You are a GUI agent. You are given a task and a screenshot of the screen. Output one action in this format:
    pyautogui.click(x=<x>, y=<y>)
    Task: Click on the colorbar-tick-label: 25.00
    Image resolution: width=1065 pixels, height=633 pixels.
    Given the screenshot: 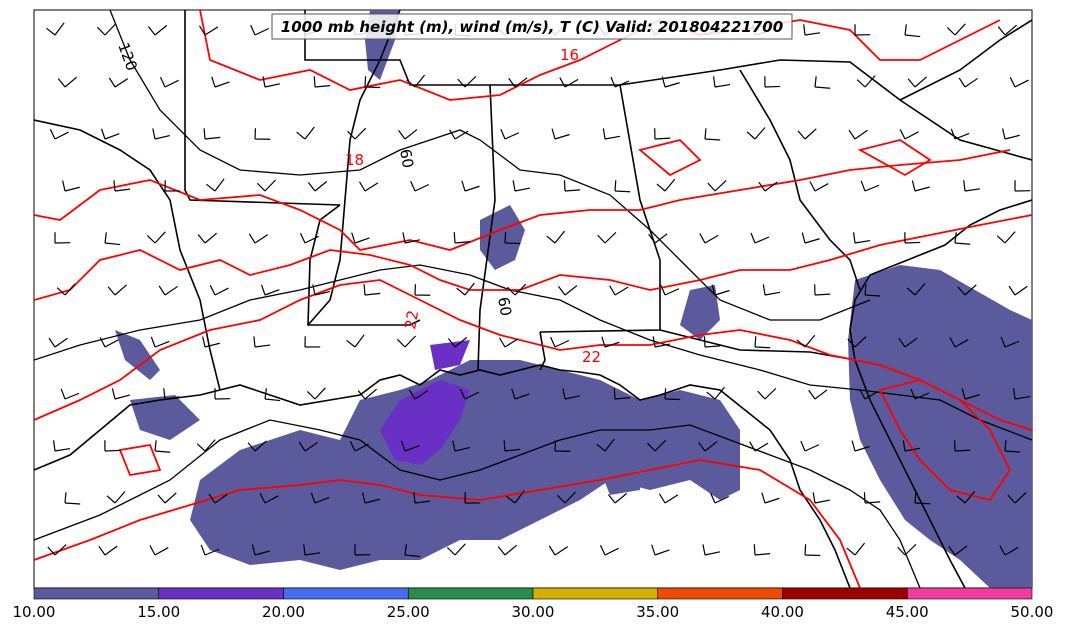 What is the action you would take?
    pyautogui.click(x=408, y=612)
    